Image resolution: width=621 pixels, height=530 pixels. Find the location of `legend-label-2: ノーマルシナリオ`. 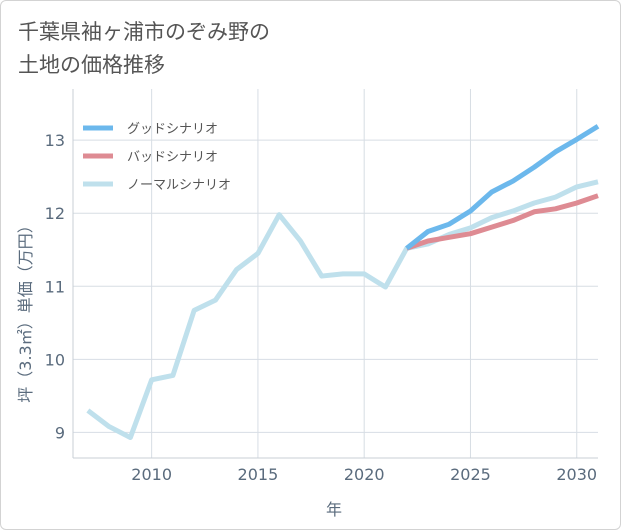

legend-label-2: ノーマルシナリオ is located at coordinates (179, 185).